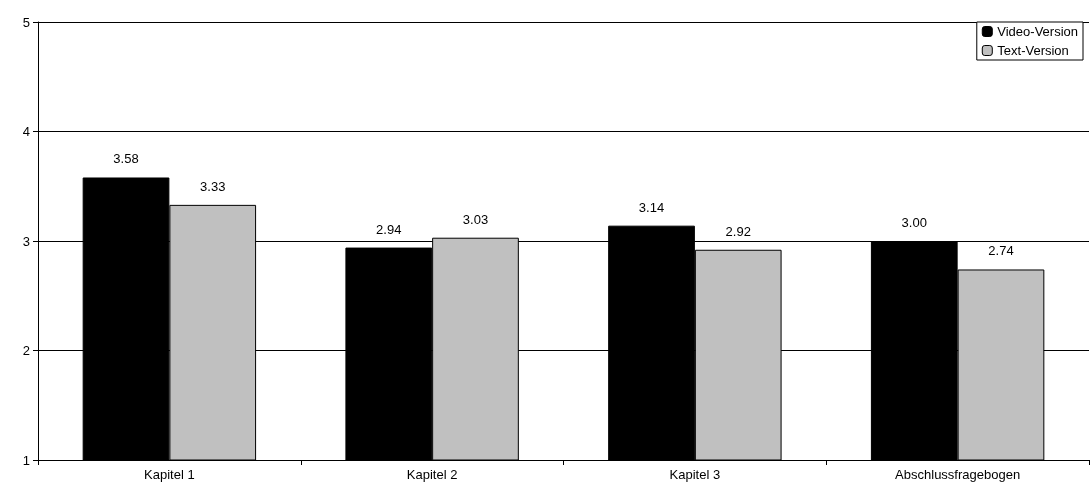  What do you see at coordinates (914, 222) in the screenshot?
I see `data-label: 3.00` at bounding box center [914, 222].